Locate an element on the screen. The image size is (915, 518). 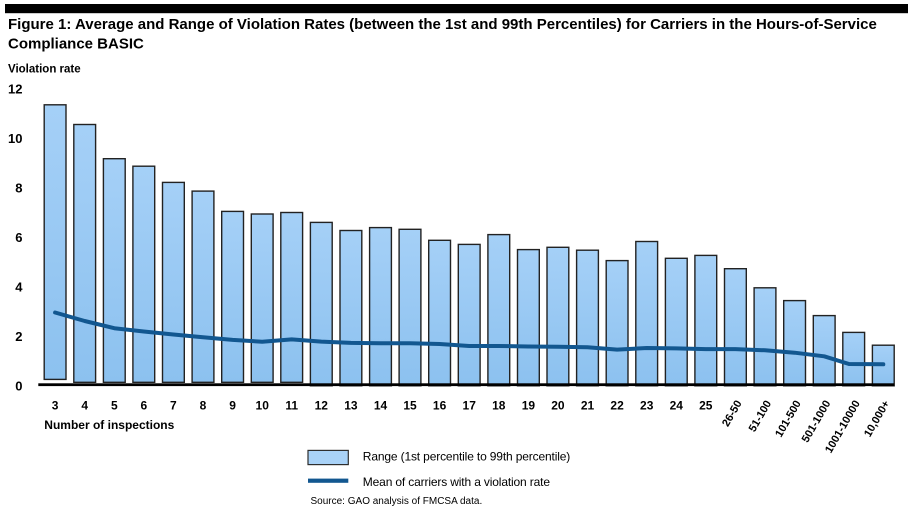
svg-text: 16 is located at coordinates (440, 405).